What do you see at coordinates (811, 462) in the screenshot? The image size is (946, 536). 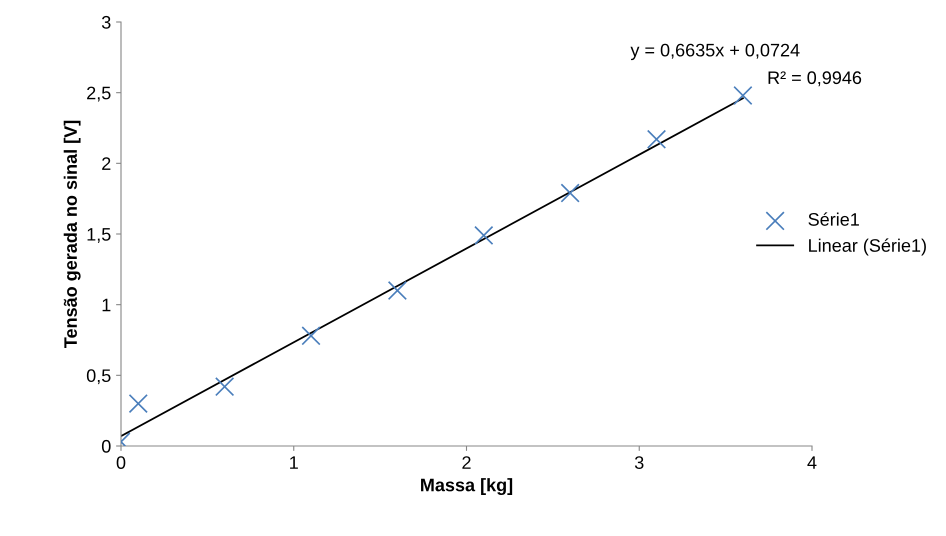 I see `x-tick-label: 4` at bounding box center [811, 462].